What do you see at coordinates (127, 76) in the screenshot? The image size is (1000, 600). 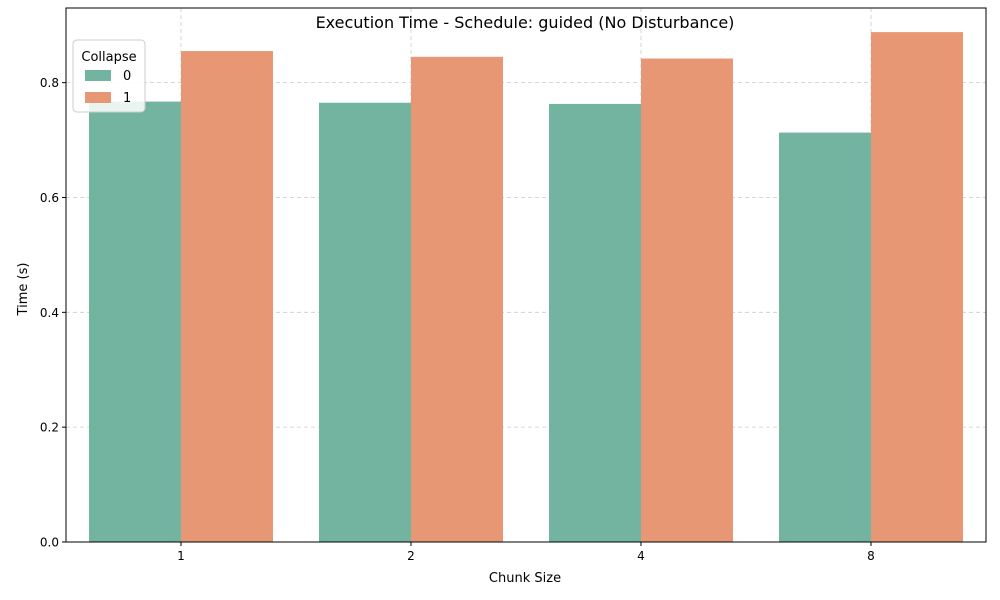 I see `legend-label: 0` at bounding box center [127, 76].